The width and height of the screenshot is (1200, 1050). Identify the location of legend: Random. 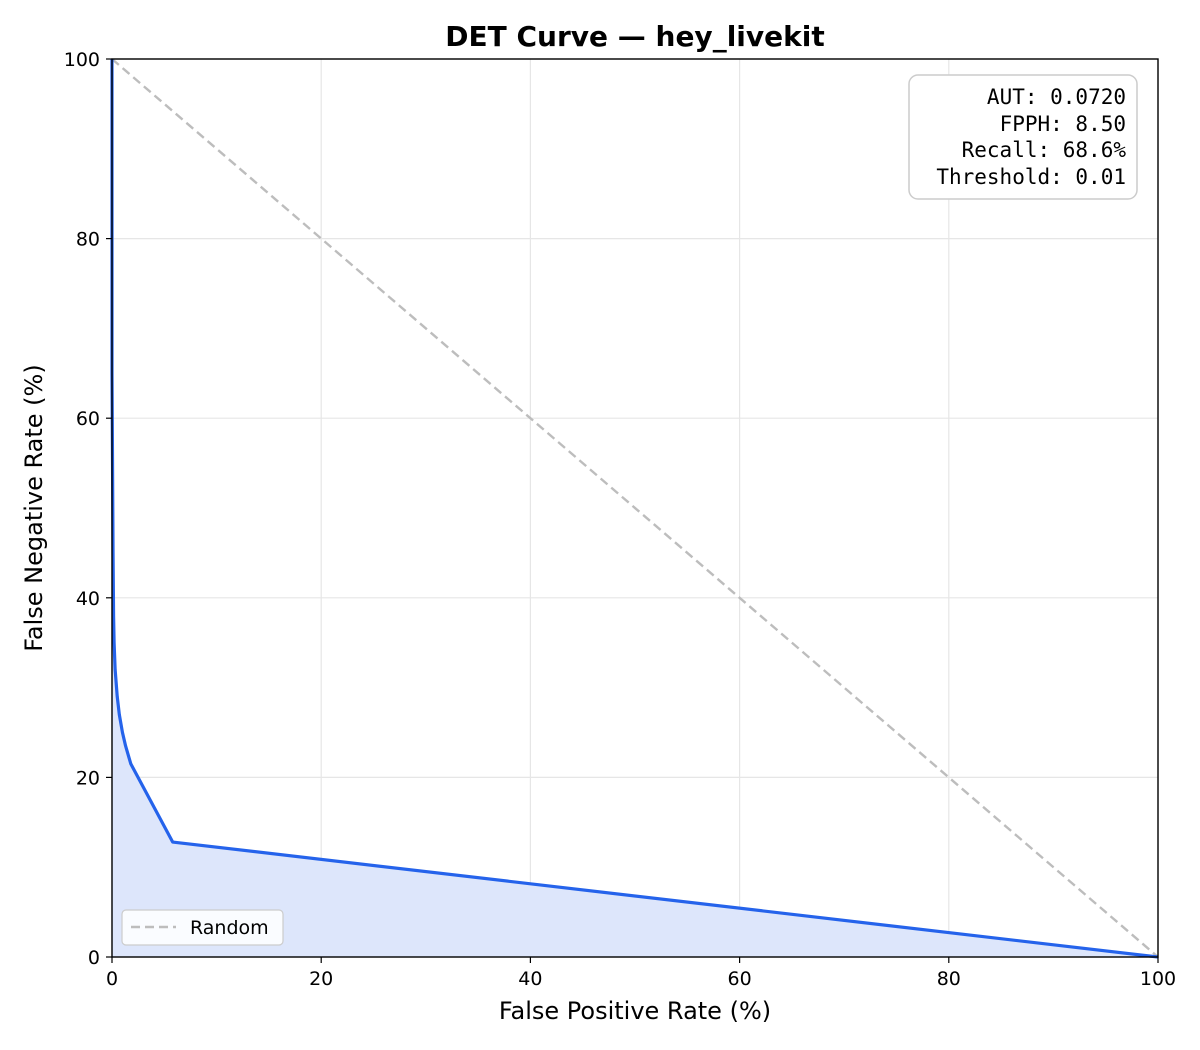
(202, 927).